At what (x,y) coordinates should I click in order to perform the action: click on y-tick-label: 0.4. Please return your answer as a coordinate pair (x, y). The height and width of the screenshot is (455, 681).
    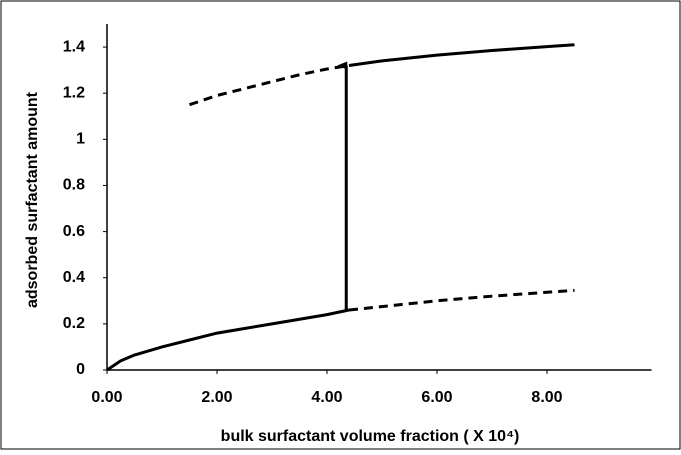
    Looking at the image, I should click on (74, 277).